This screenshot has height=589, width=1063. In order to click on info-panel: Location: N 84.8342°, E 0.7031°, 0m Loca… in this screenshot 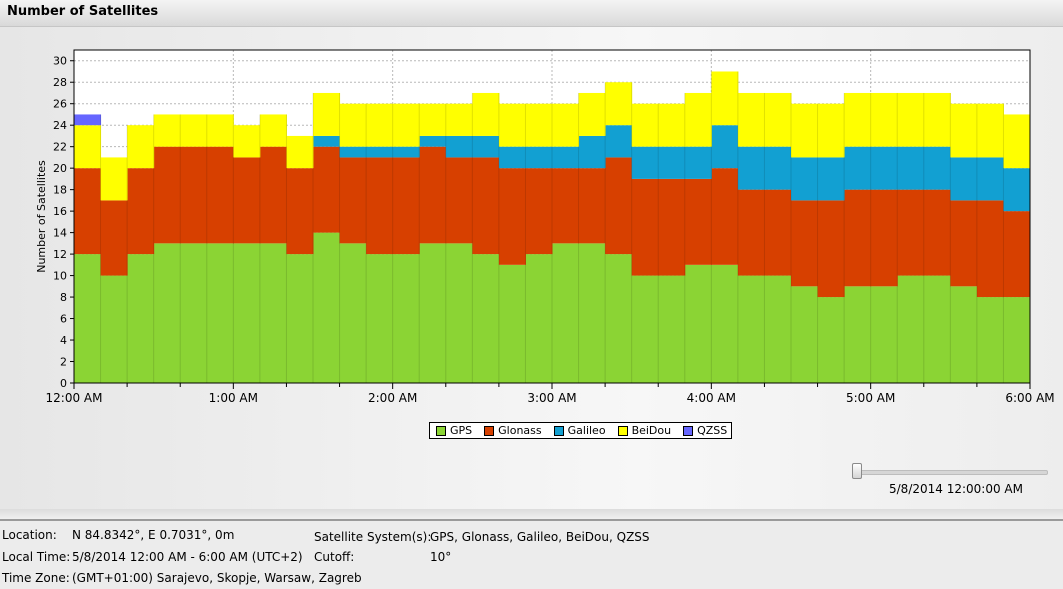, I will do `click(531, 555)`.